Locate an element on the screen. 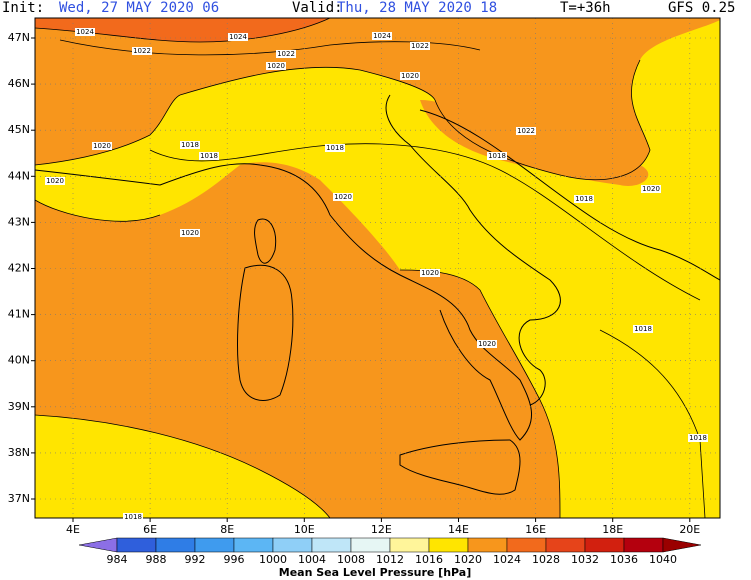 The height and width of the screenshot is (580, 751). valid-label: Valid: is located at coordinates (317, 8).